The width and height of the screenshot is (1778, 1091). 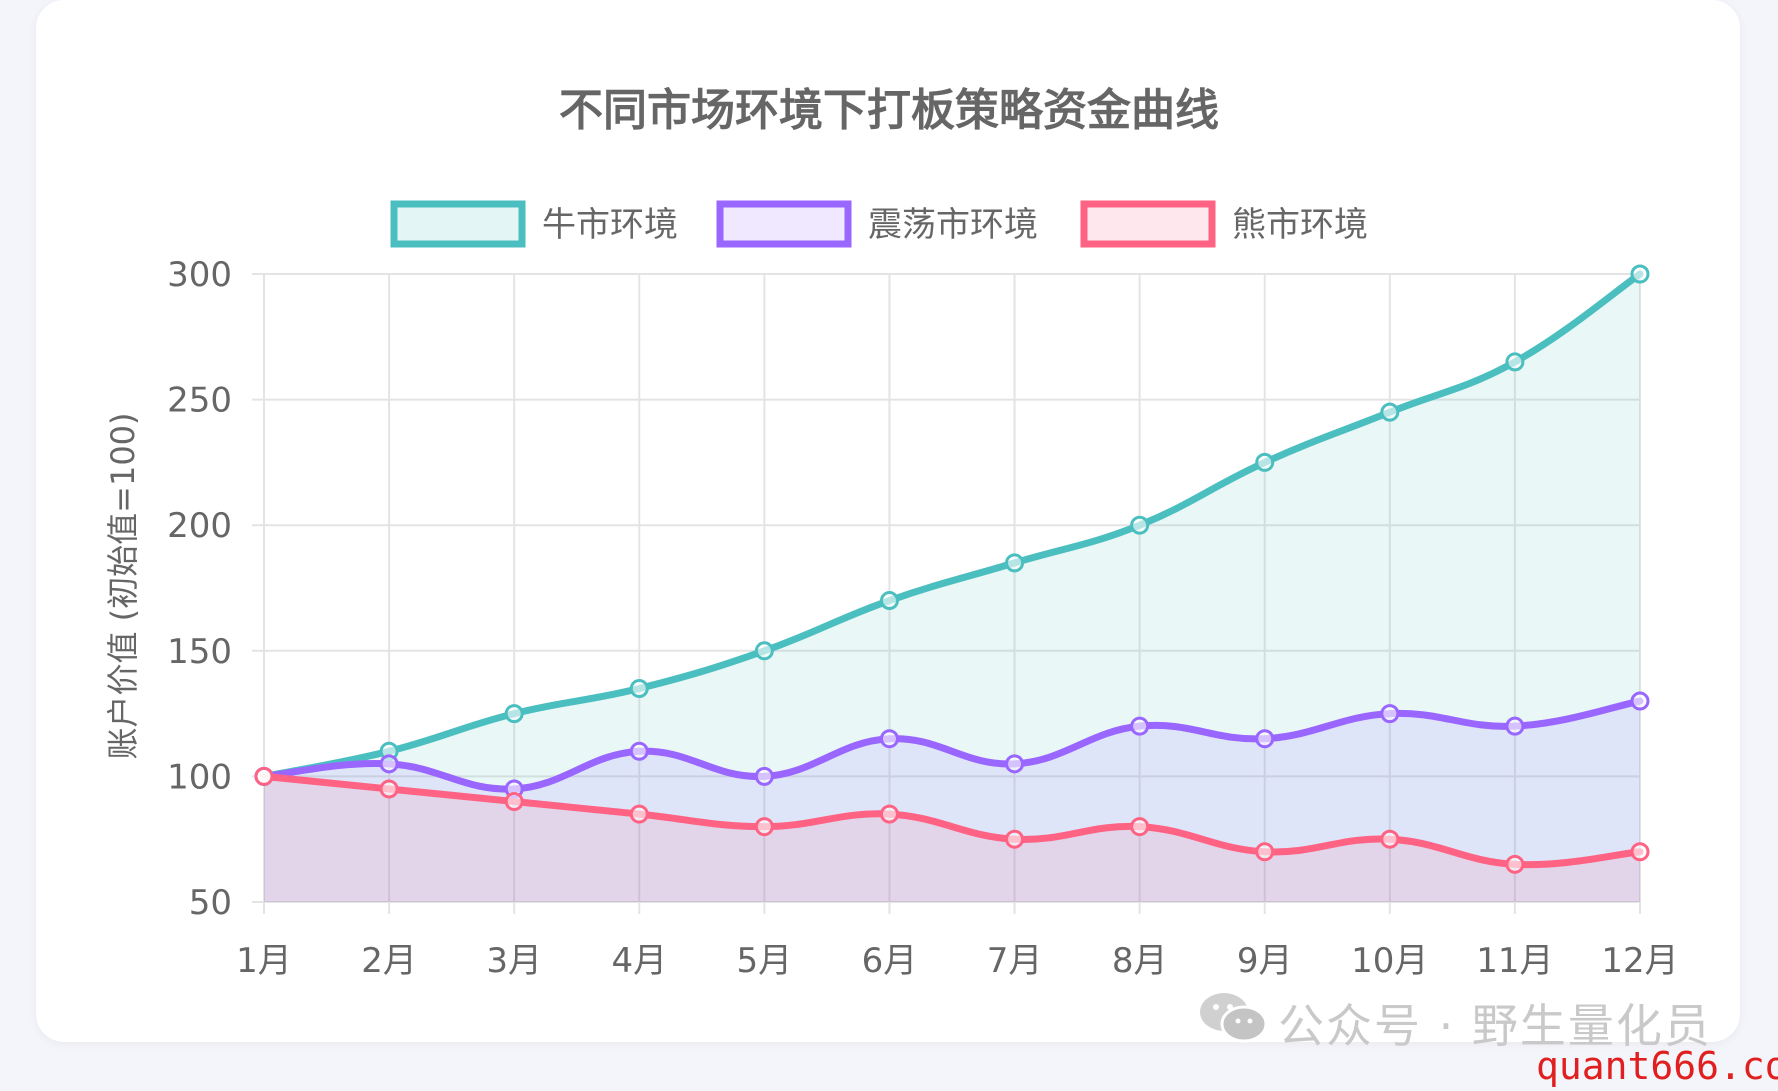 I want to click on x-tick-label: 5月, so click(x=765, y=961).